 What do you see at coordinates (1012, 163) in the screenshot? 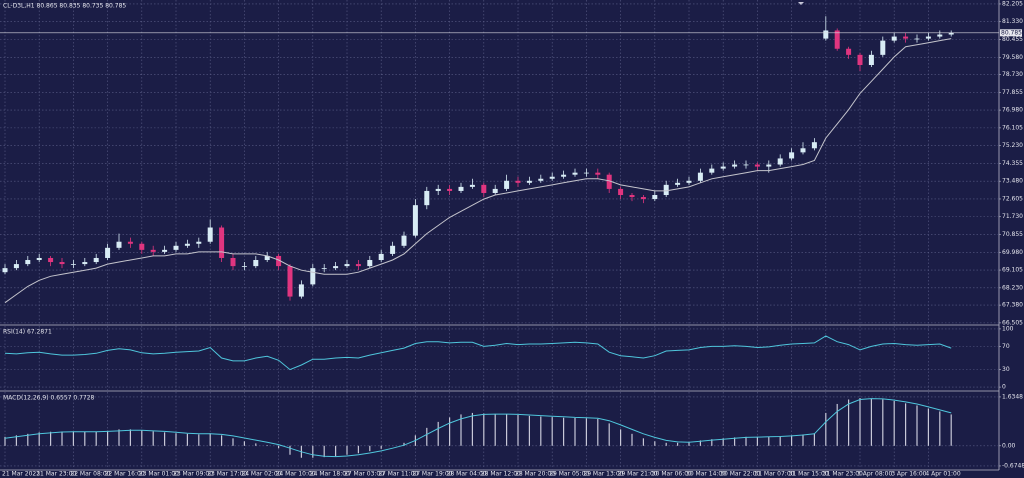
I see `y-tick-label: 74.355` at bounding box center [1012, 163].